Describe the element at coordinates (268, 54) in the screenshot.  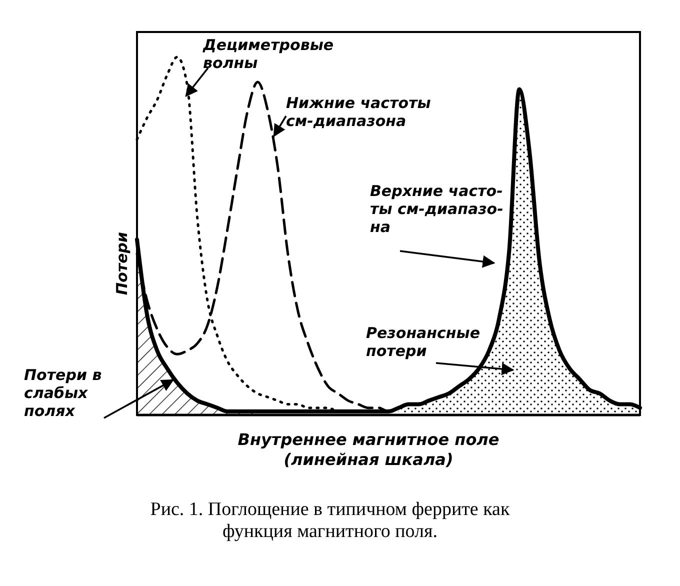
I see `series-label: Дециметровые волны` at that location.